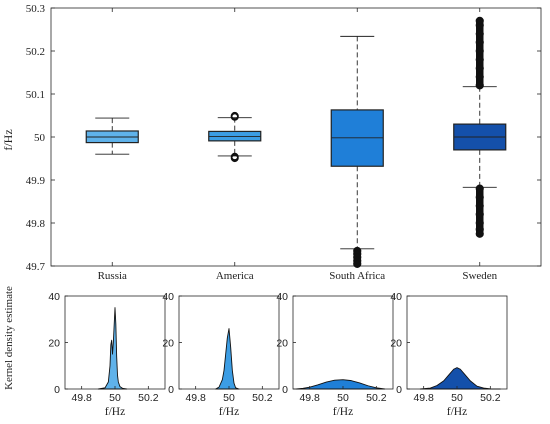 The image size is (550, 424). I want to click on y-tick-label: 50.3, so click(36, 9).